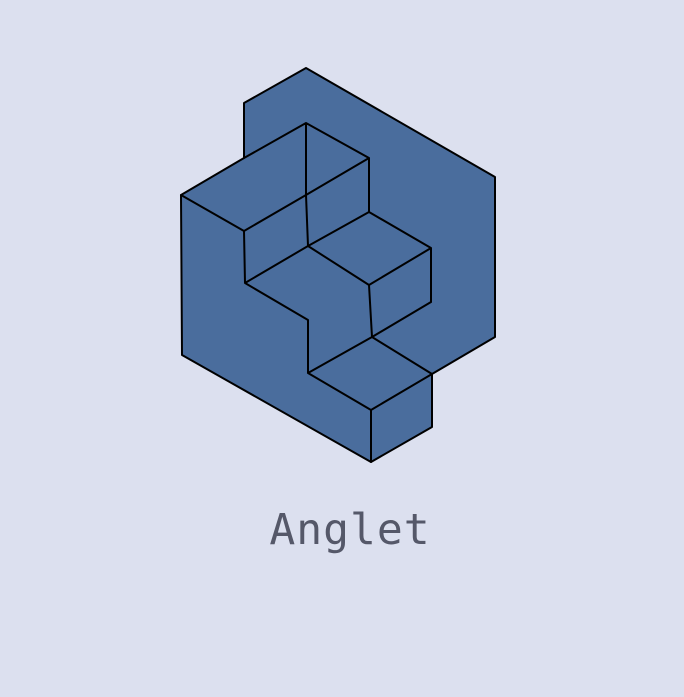 This screenshot has width=684, height=697. I want to click on brand-wordmark: Anglet, so click(350, 530).